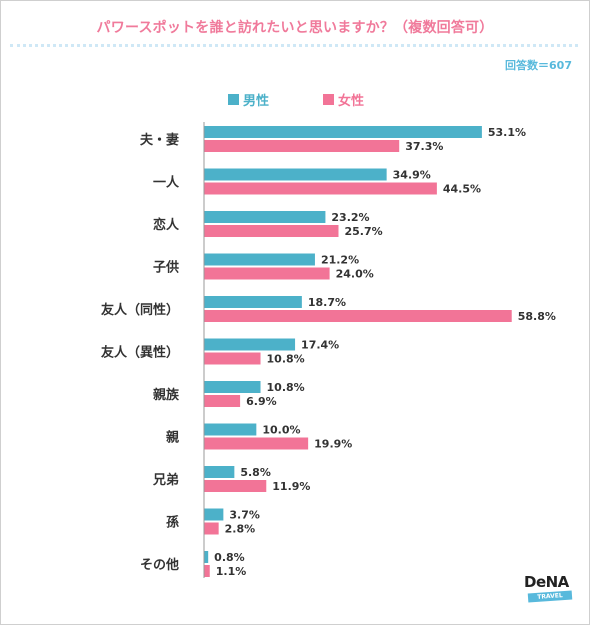 The image size is (590, 625). Describe the element at coordinates (281, 430) in the screenshot. I see `value-label-male: 10.0%` at that location.